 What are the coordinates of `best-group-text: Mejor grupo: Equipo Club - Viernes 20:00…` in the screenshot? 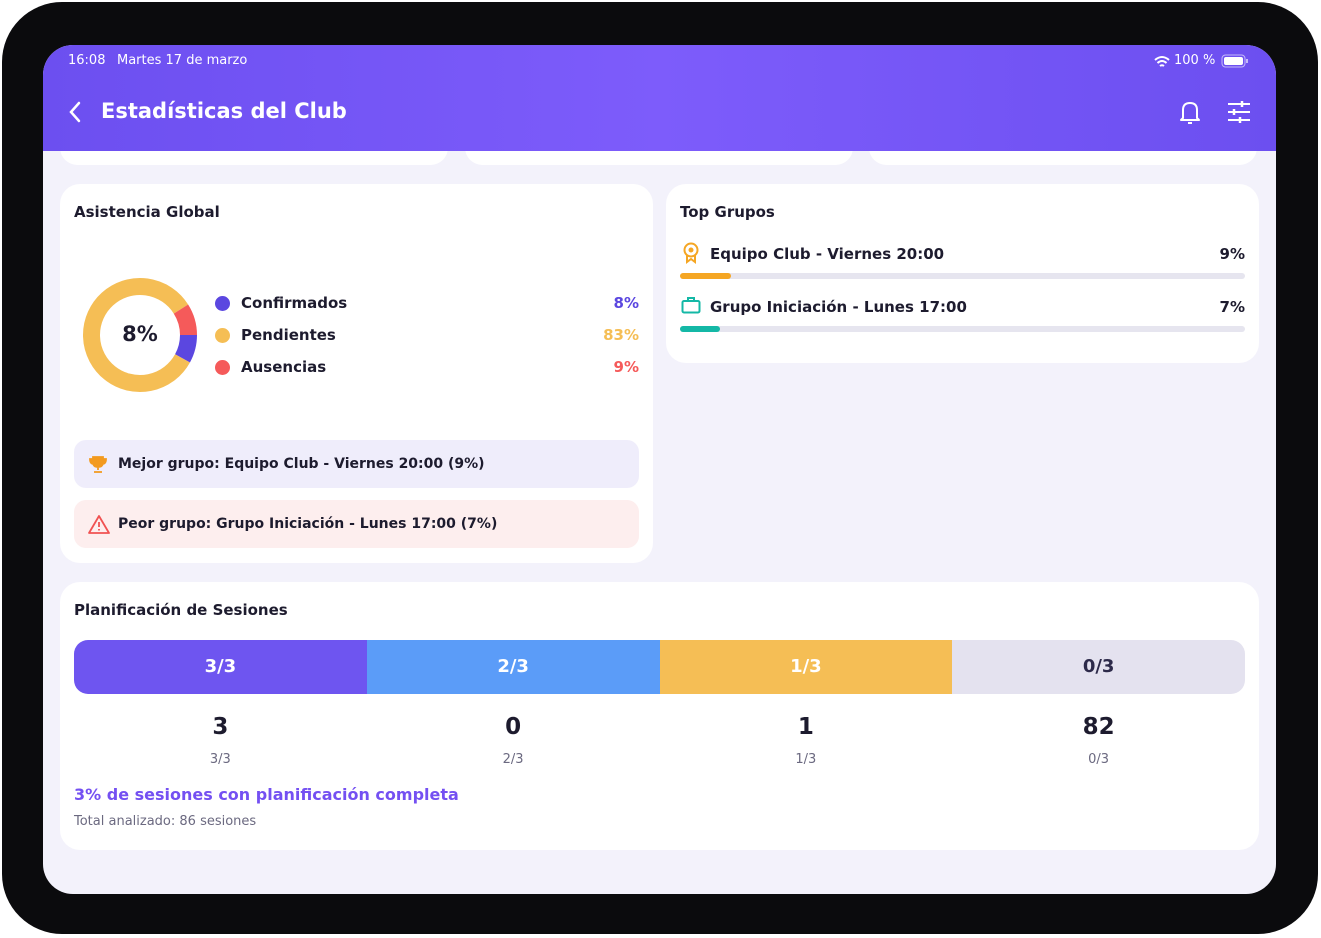 It's located at (301, 464).